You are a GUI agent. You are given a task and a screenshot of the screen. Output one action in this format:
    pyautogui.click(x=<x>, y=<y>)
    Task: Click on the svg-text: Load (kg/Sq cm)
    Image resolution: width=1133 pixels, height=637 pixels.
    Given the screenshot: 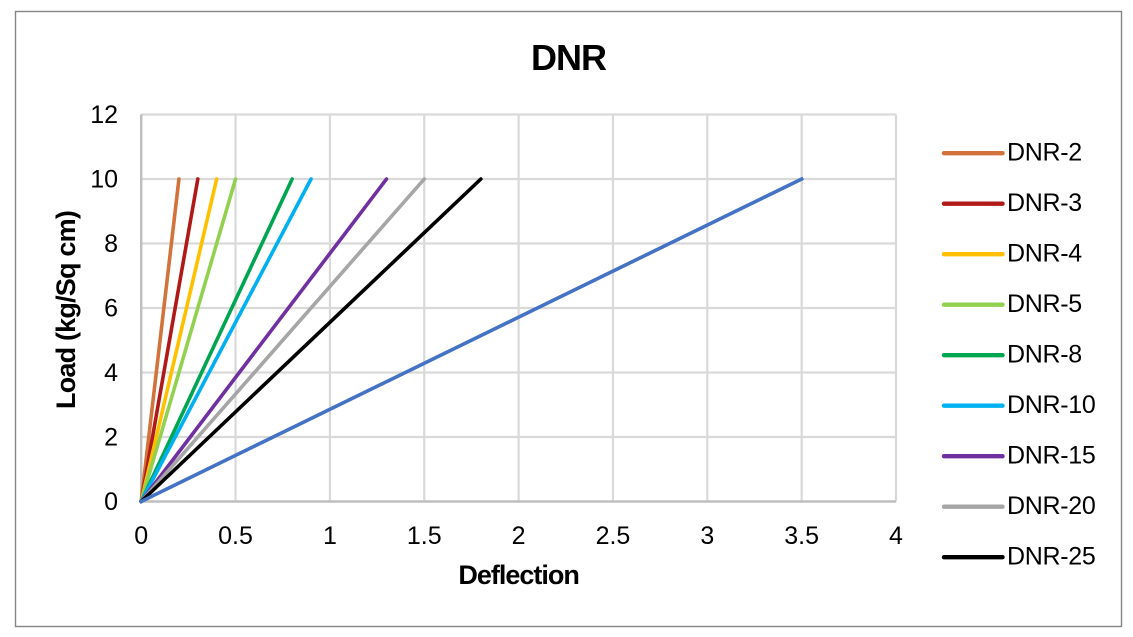 What is the action you would take?
    pyautogui.click(x=66, y=310)
    